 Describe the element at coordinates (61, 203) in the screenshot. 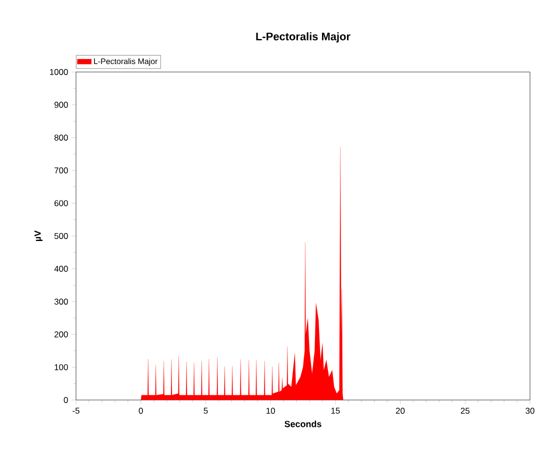

I see `y-tick-label: 600` at that location.